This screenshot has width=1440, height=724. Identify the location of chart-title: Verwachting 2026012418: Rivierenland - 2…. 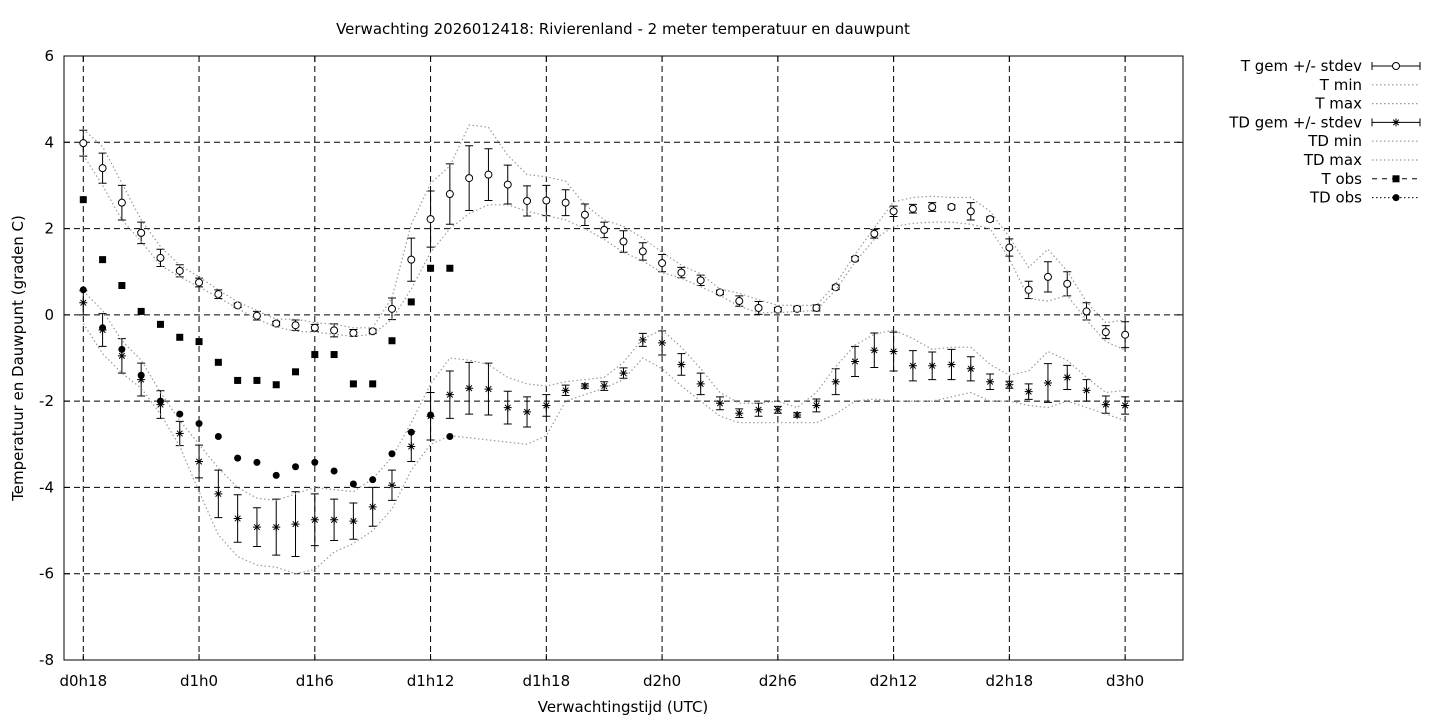
(623, 29).